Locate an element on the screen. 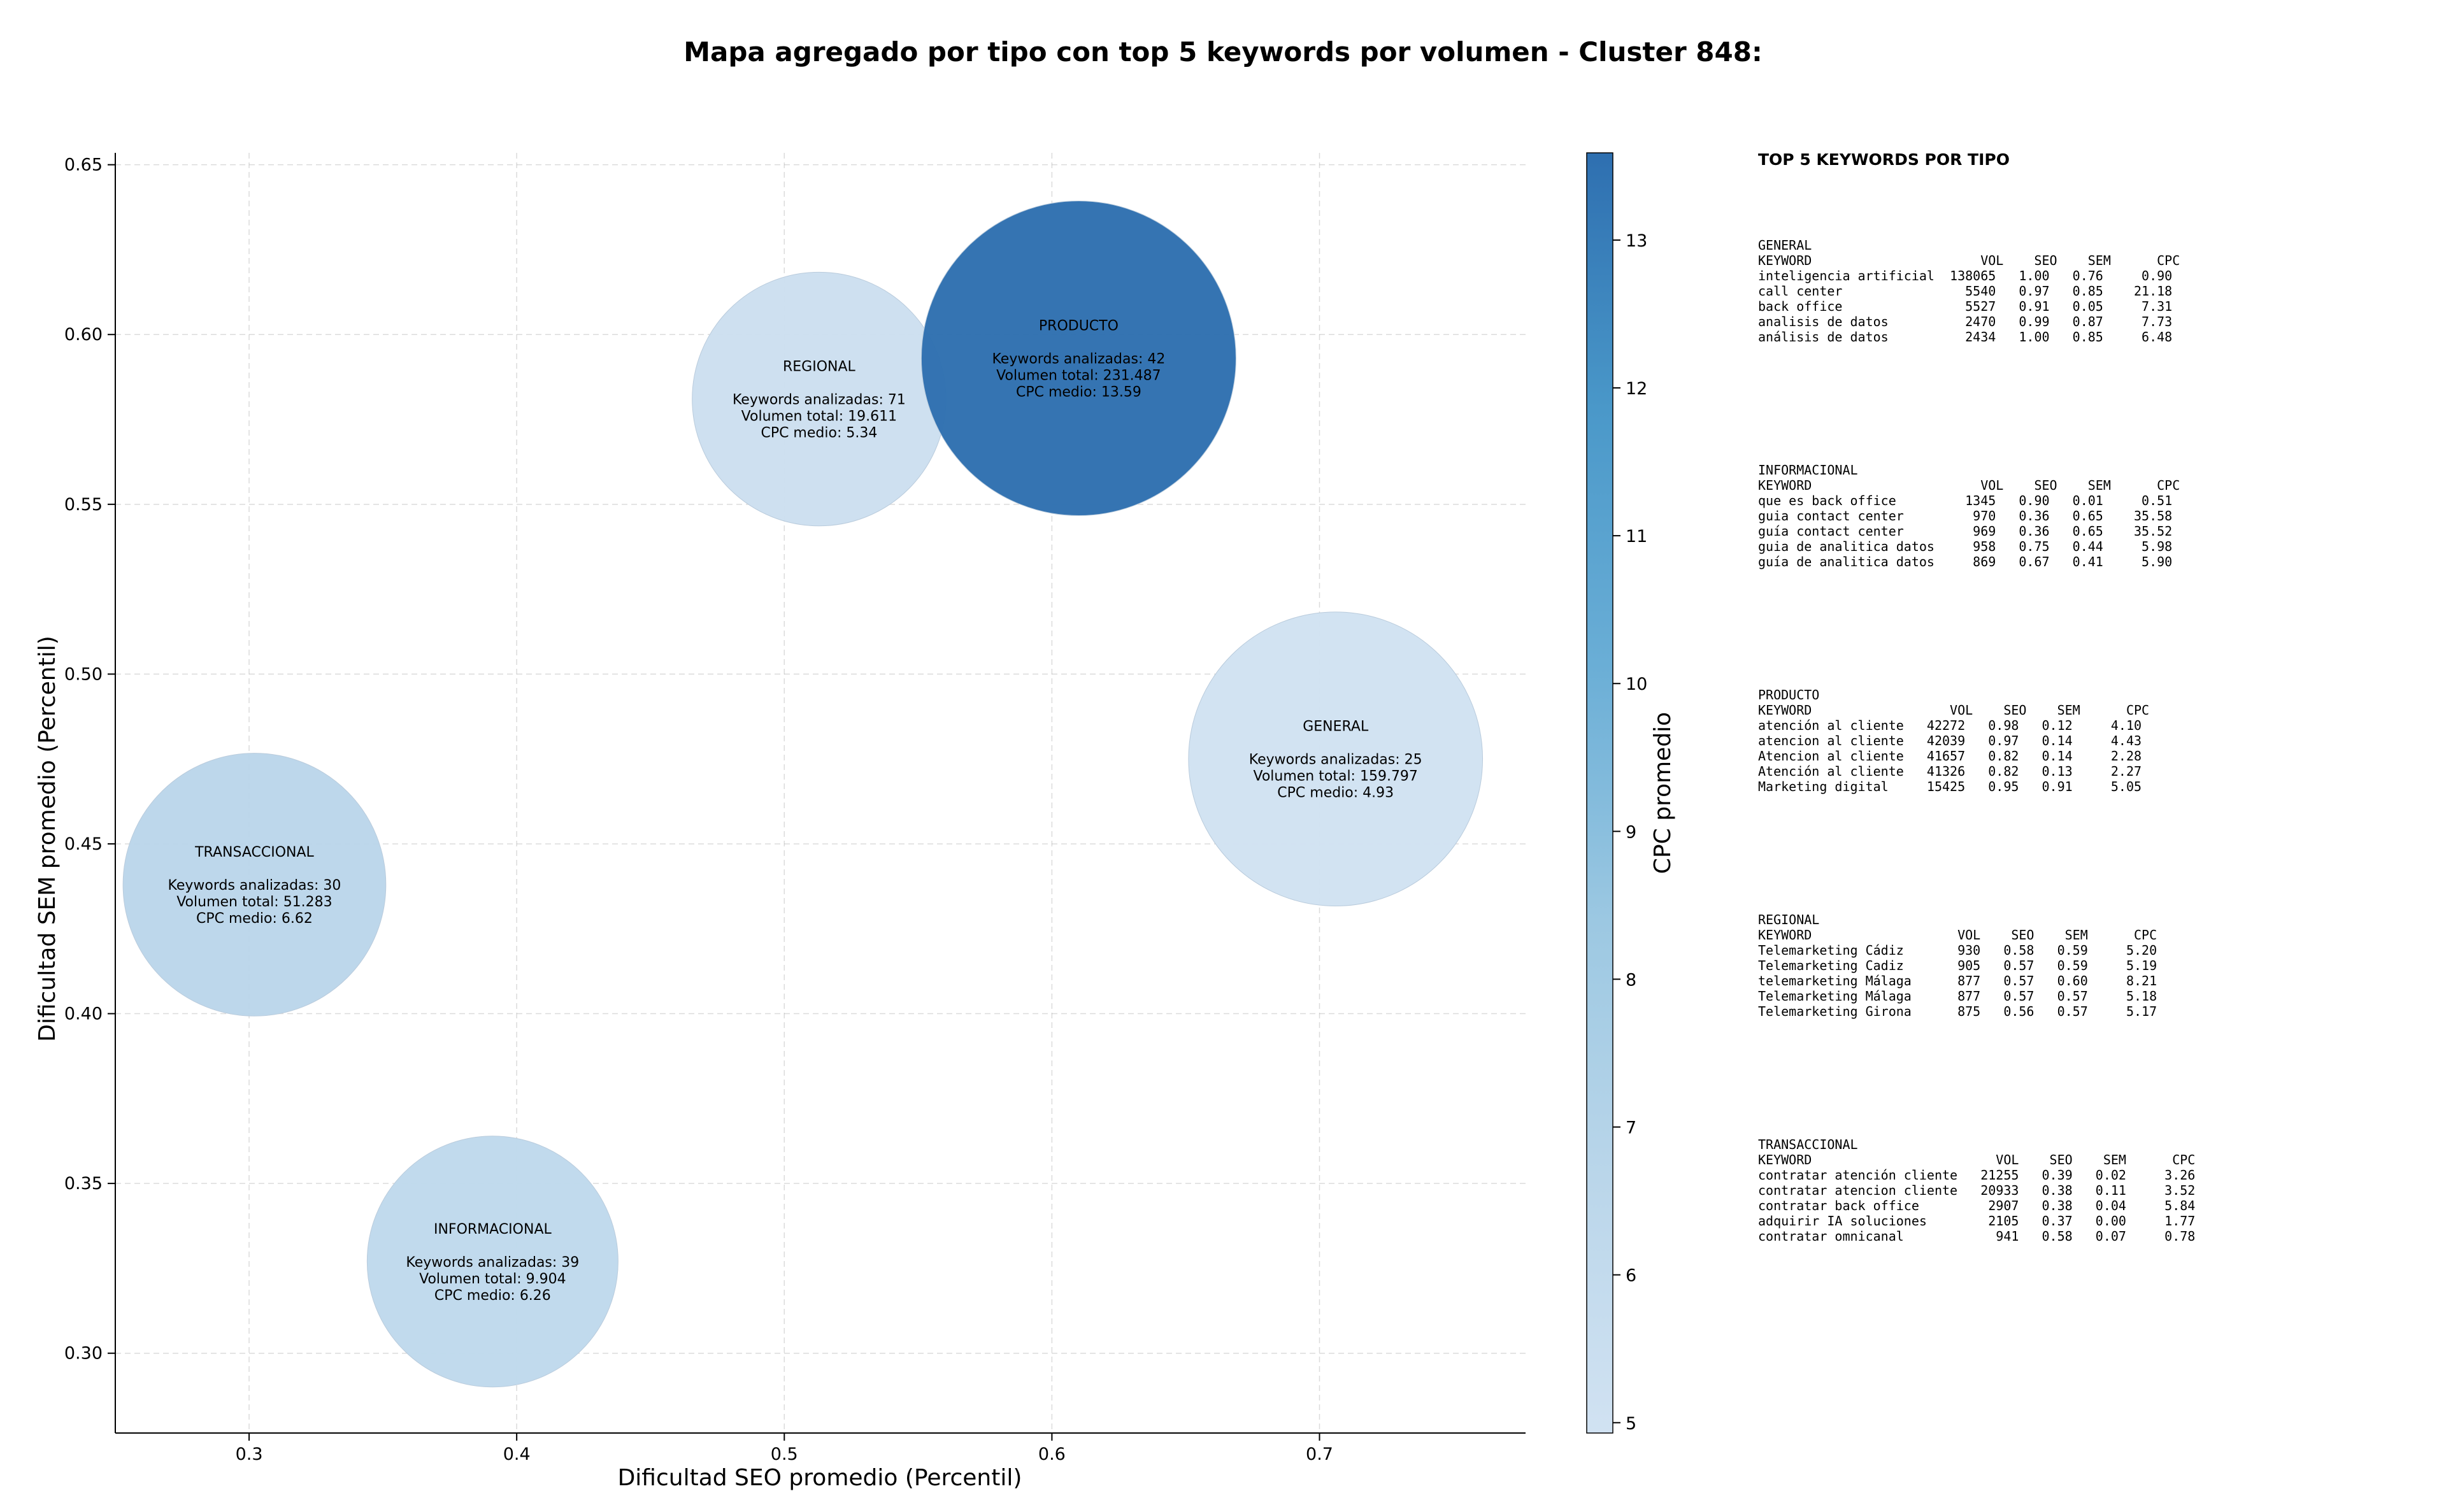 The width and height of the screenshot is (2446, 1512). bubble-stat-line: Keywords analizadas: 42 is located at coordinates (1078, 359).